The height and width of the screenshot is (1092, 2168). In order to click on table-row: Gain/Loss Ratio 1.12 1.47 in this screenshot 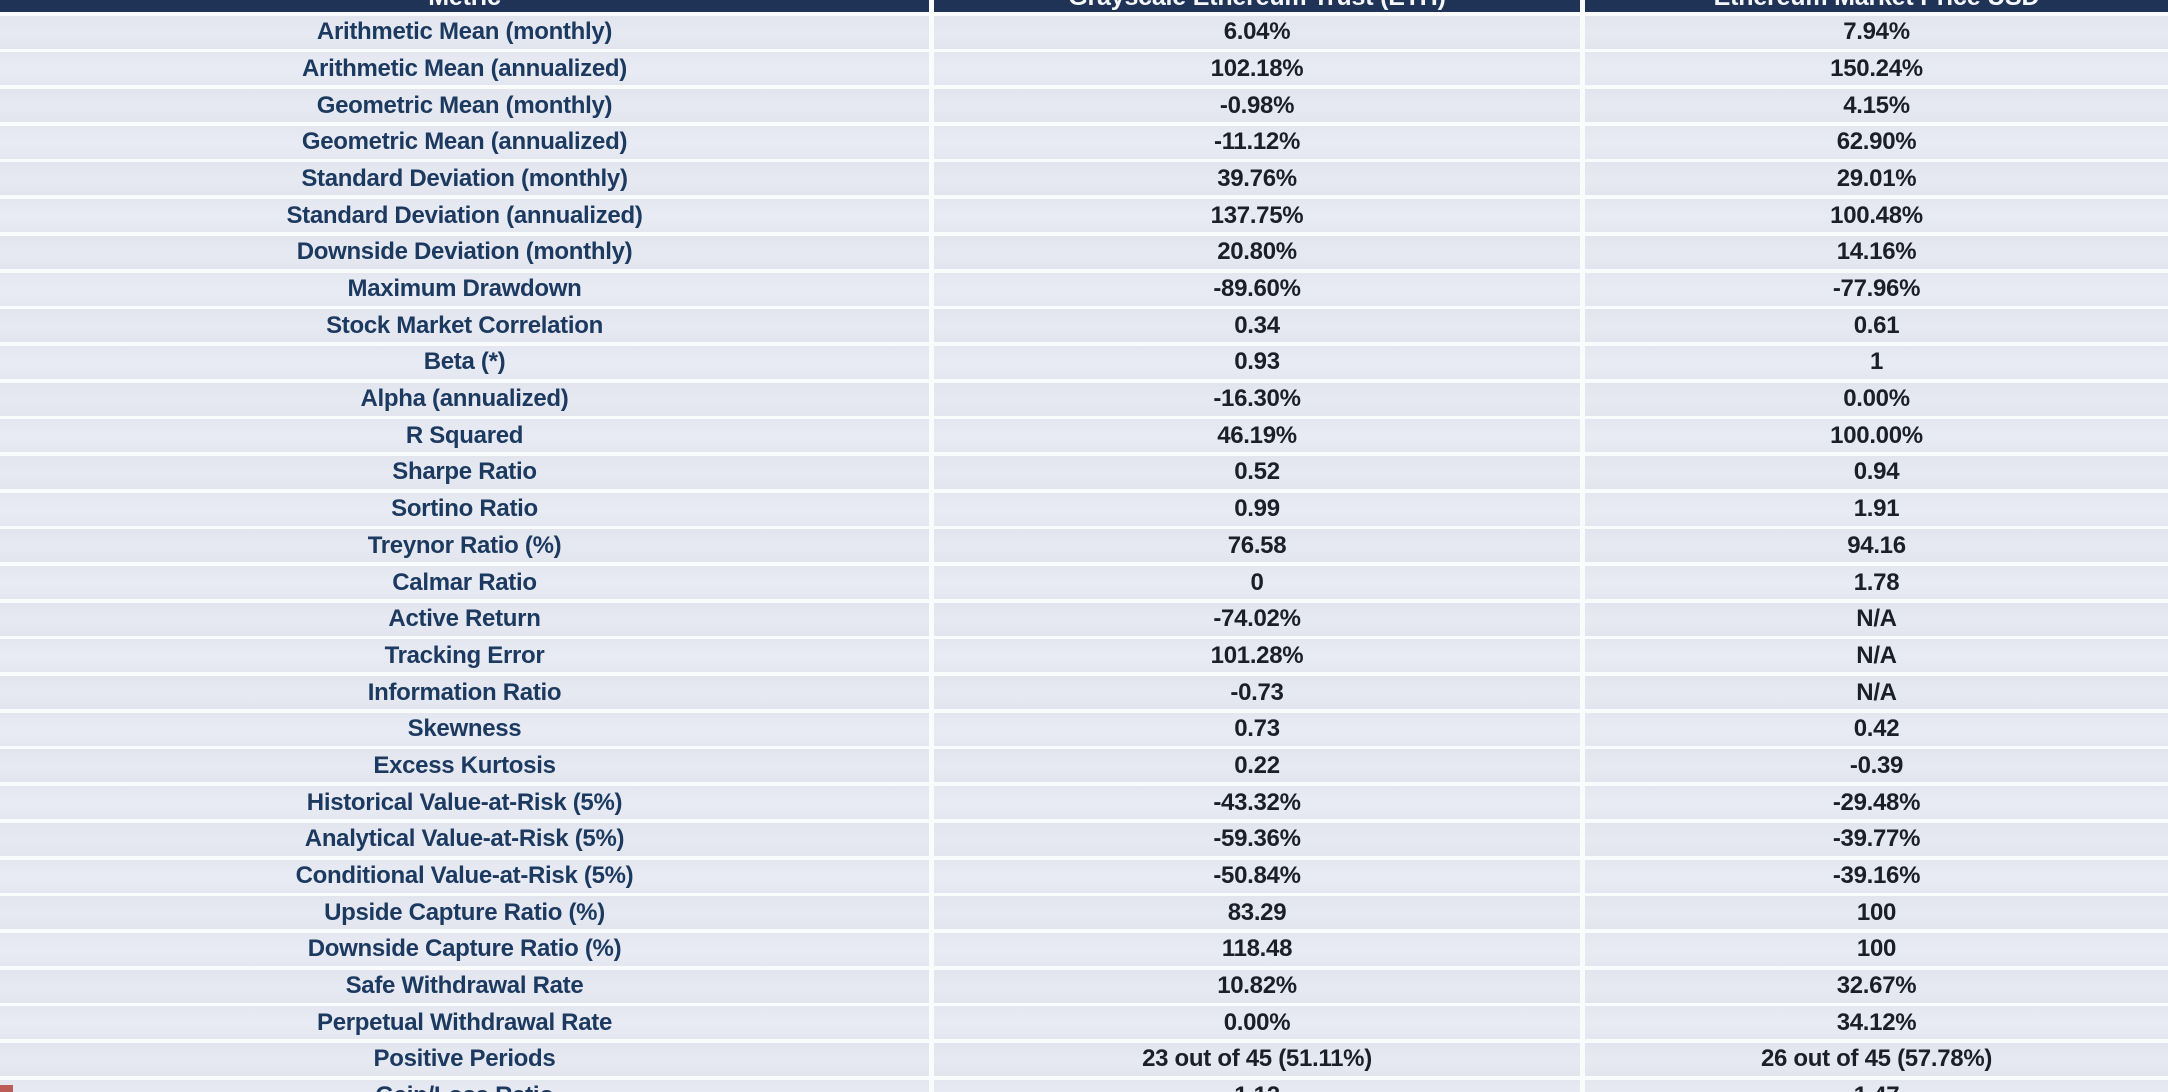, I will do `click(1084, 1085)`.